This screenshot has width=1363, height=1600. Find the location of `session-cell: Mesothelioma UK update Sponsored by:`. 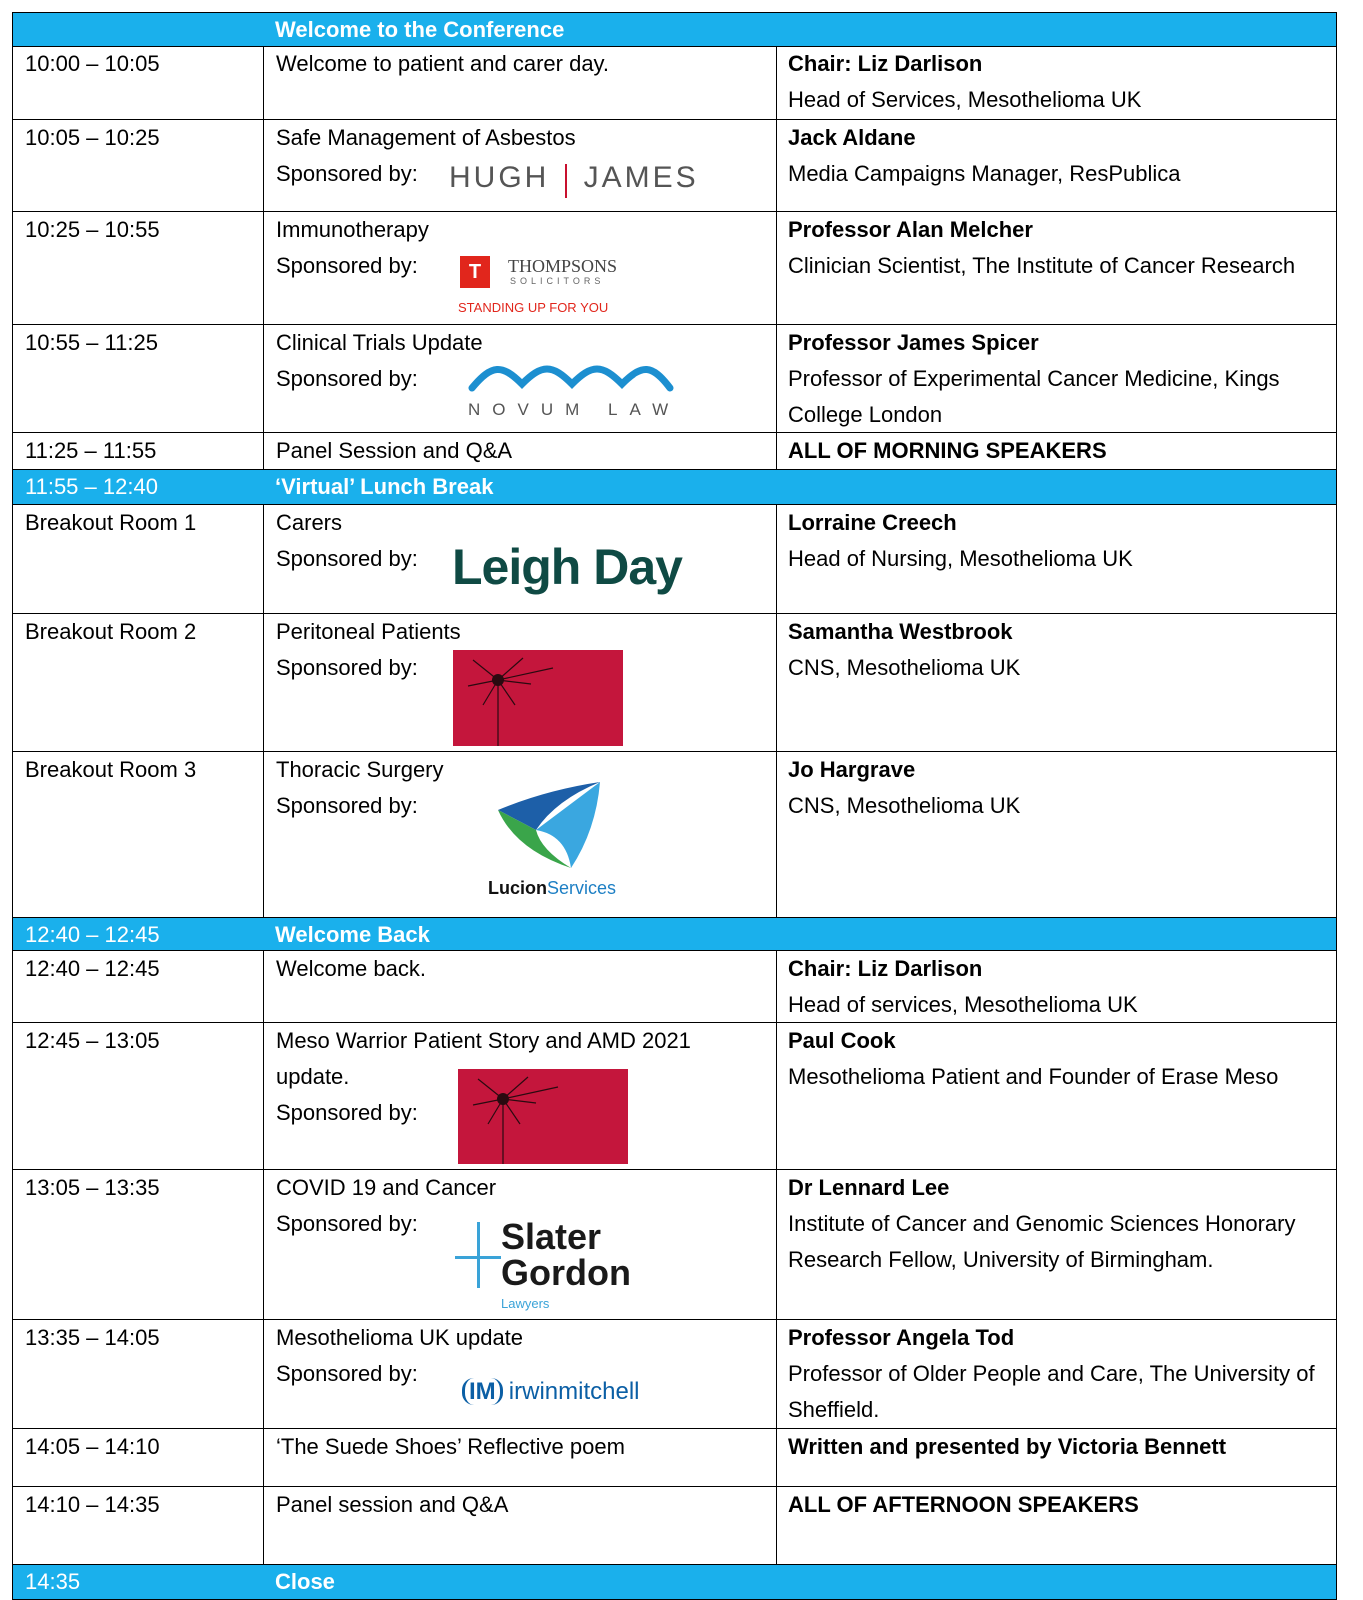

session-cell: Mesothelioma UK update Sponsored by: is located at coordinates (519, 1374).